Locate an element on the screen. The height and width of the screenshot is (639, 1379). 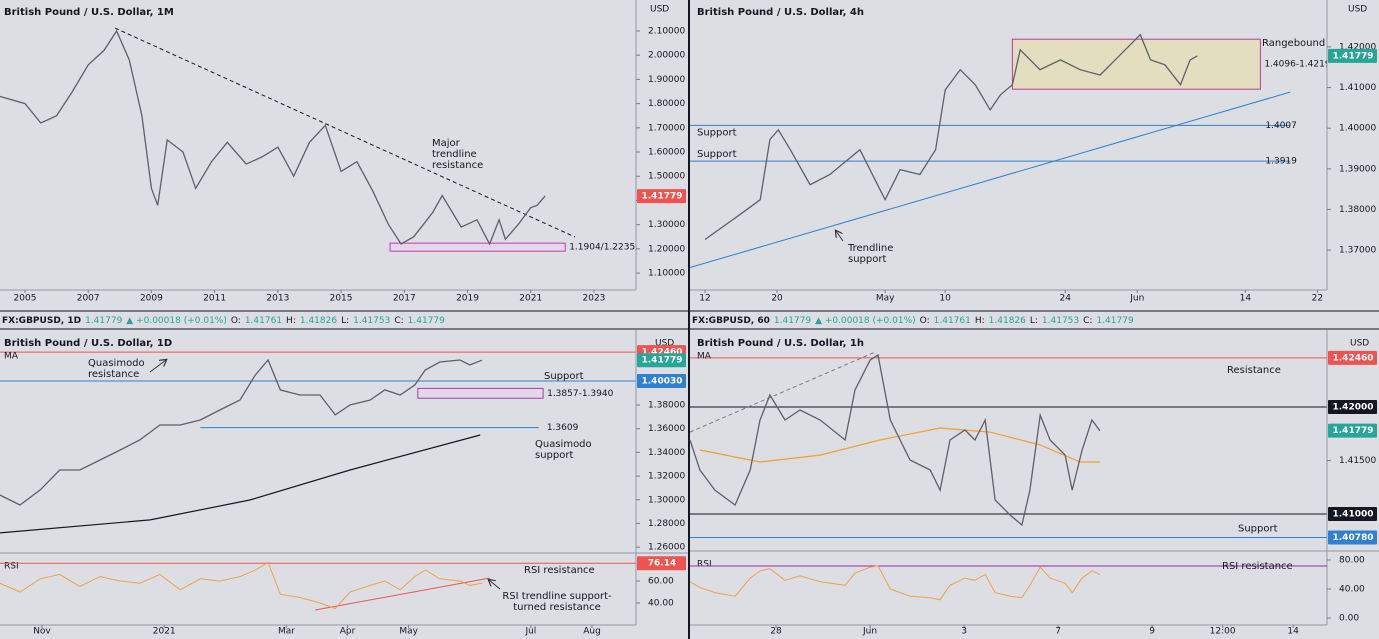
y-tick-label: 1.41500 is located at coordinates (1357, 461).